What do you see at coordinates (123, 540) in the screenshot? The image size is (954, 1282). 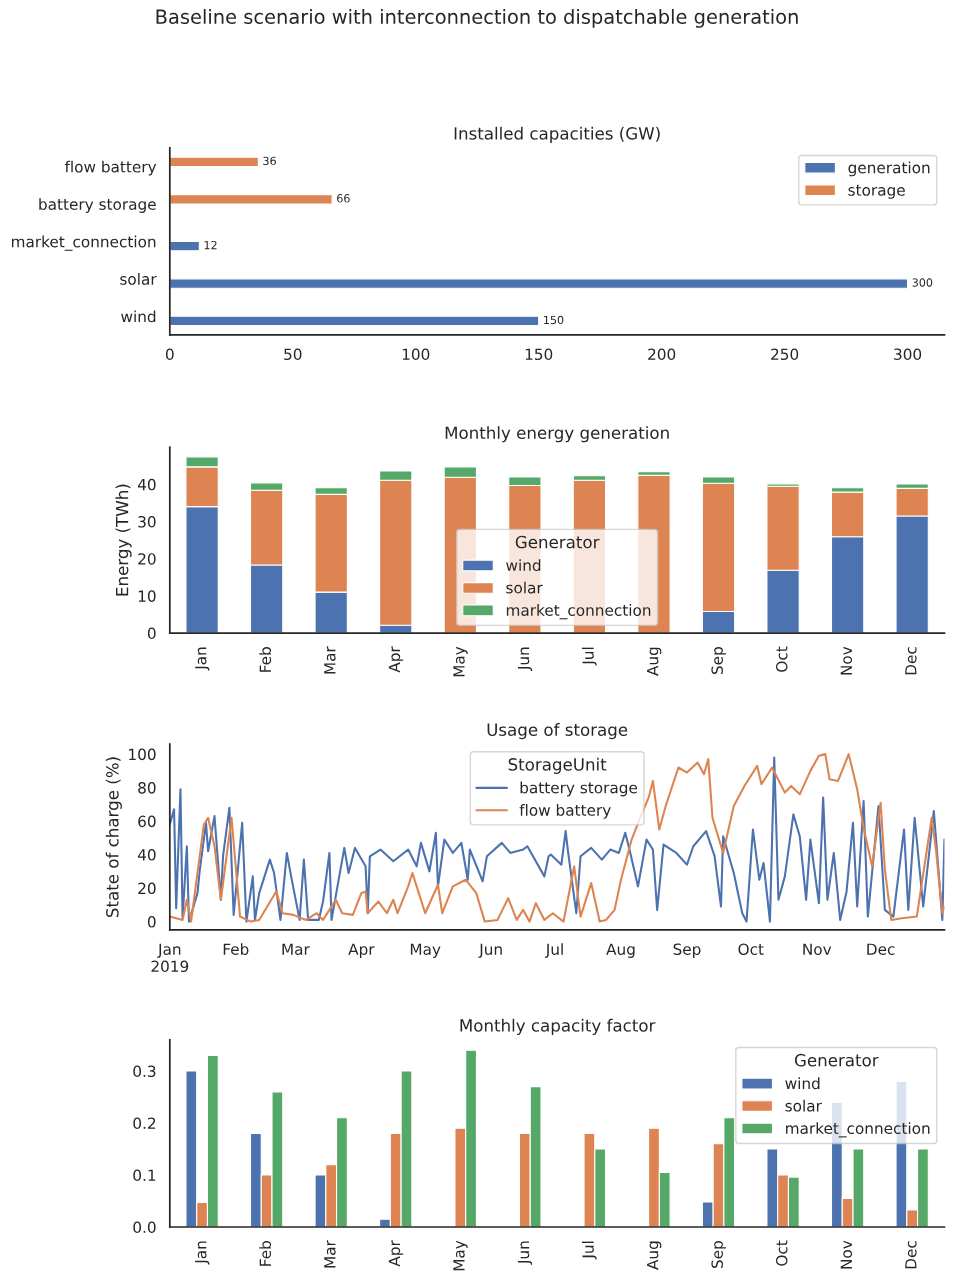 I see `y-axis-title: Energy (TWh)` at bounding box center [123, 540].